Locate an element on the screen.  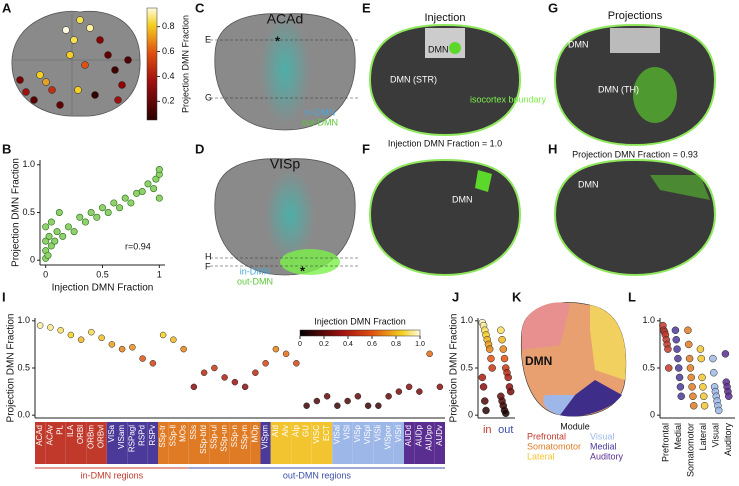
colorbar-title: Injection DMN Fraction is located at coordinates (360, 321).